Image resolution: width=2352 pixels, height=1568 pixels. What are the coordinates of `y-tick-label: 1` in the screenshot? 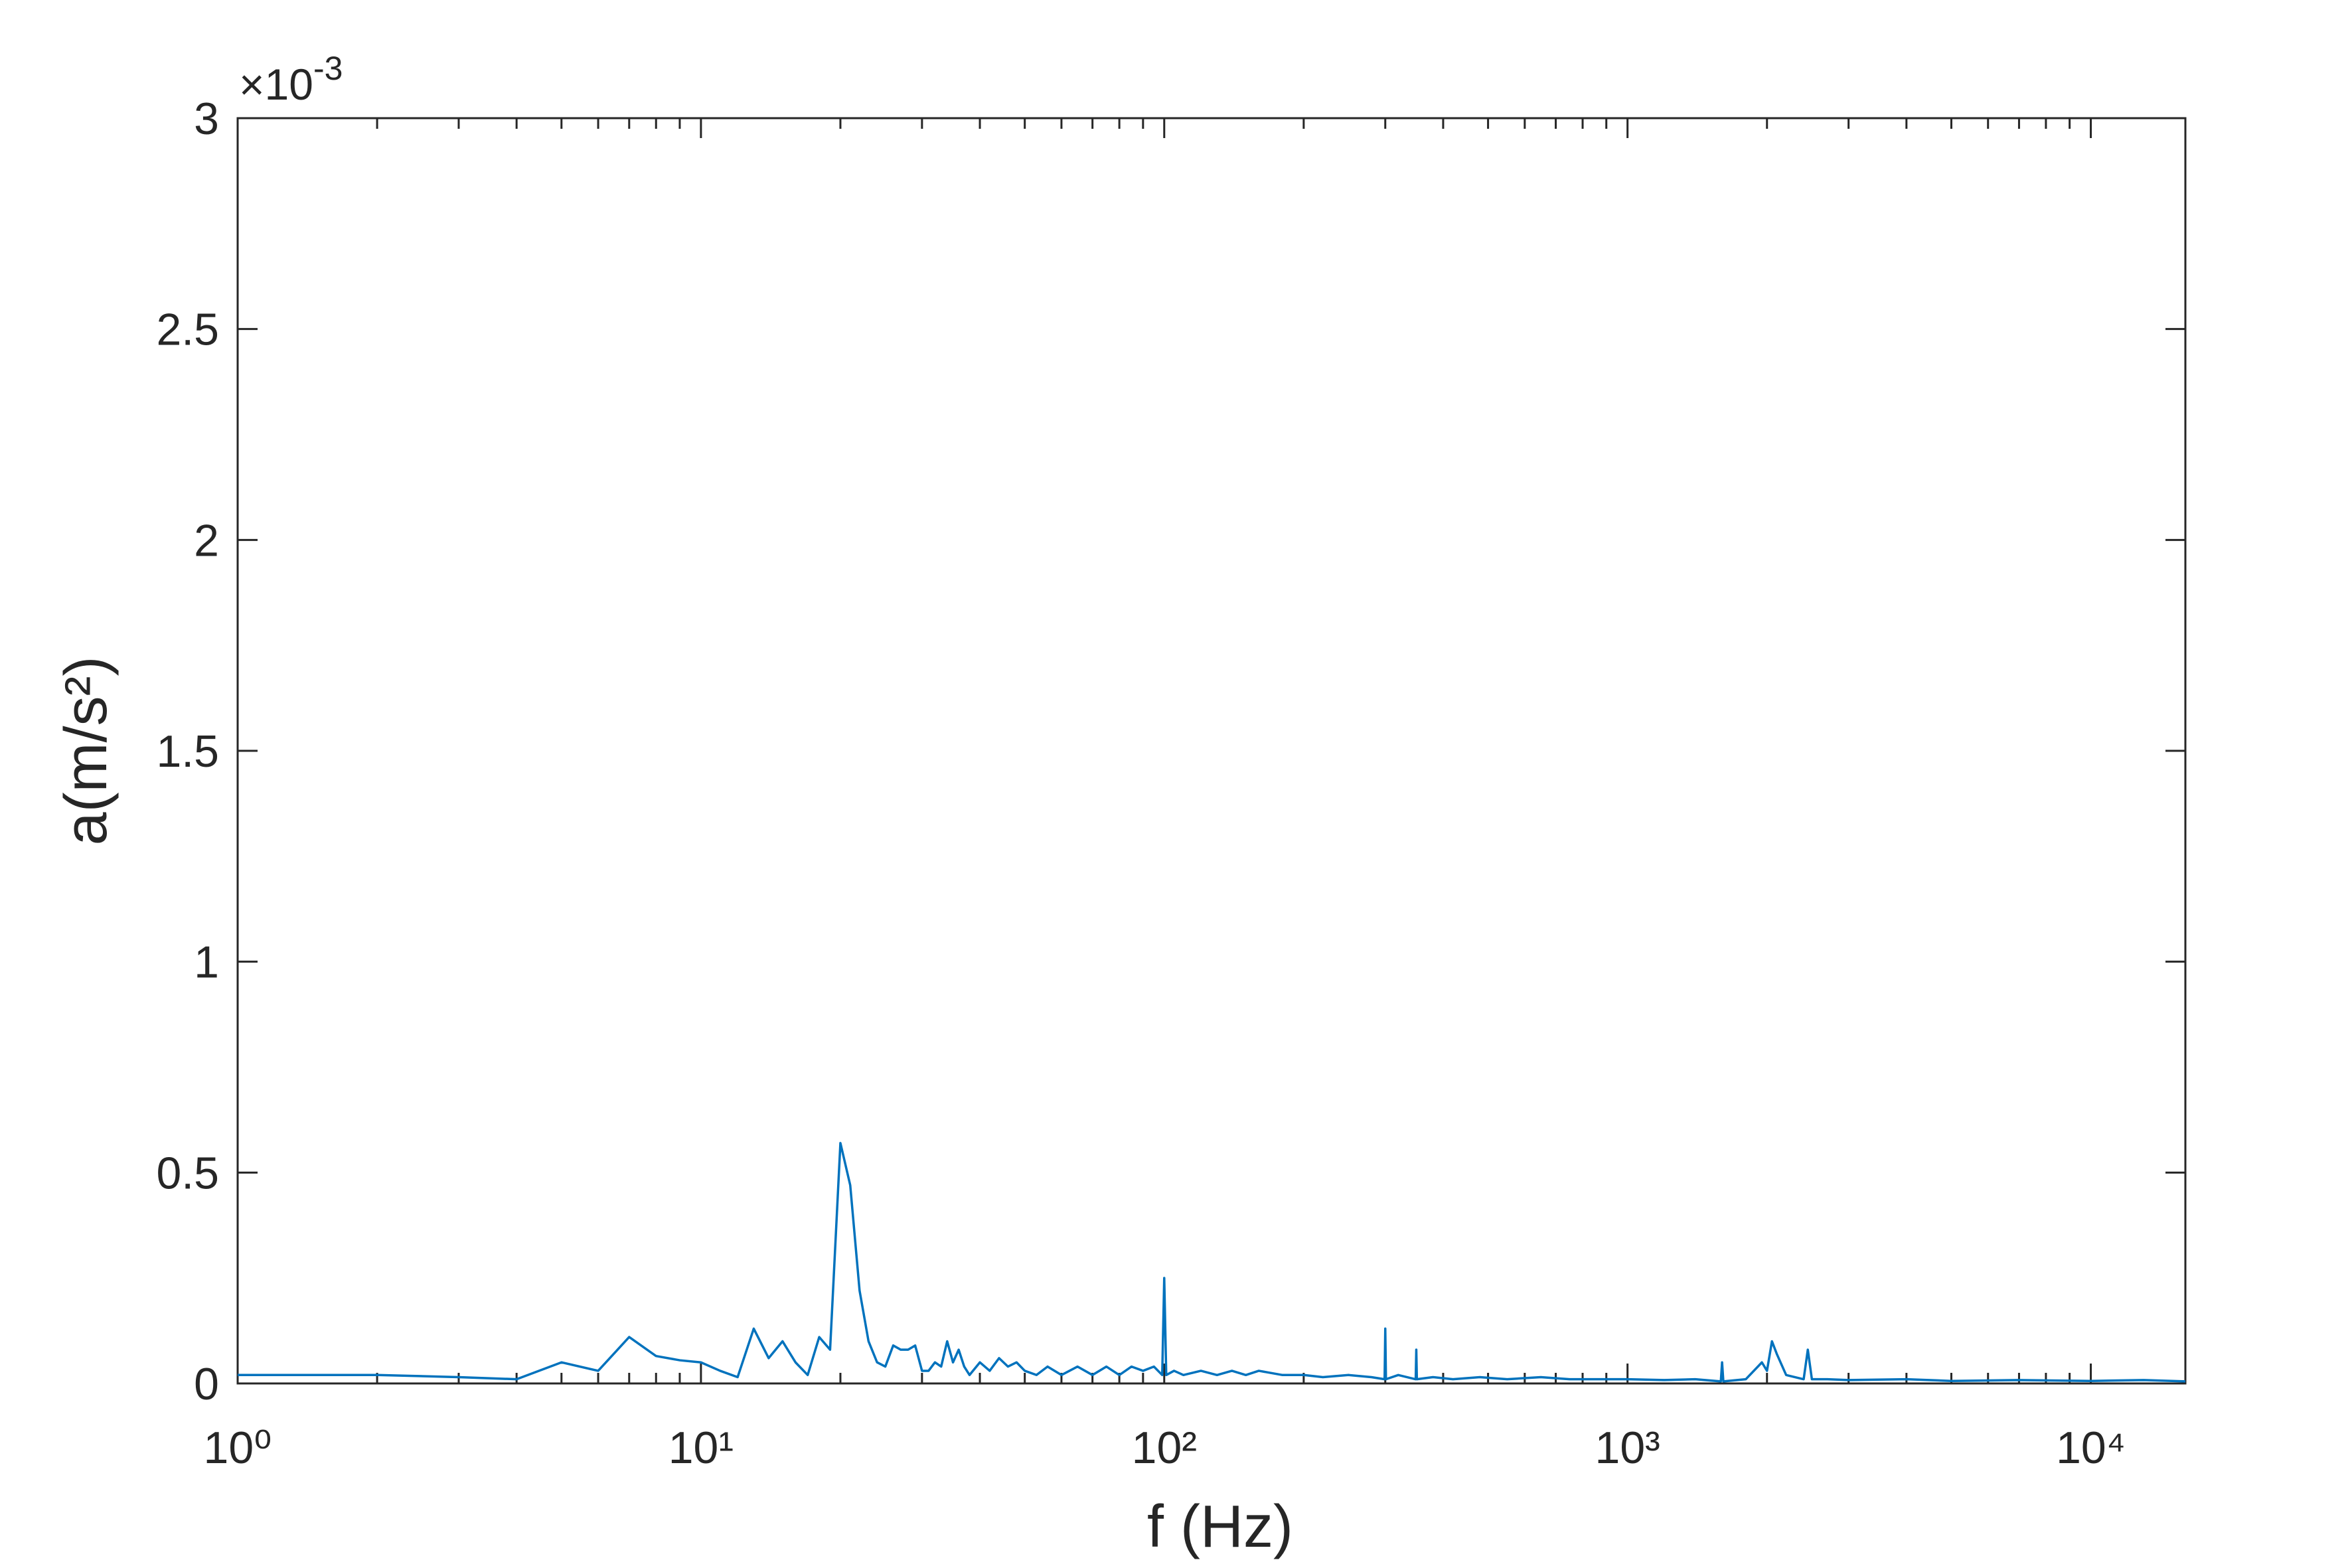 It's located at (207, 963).